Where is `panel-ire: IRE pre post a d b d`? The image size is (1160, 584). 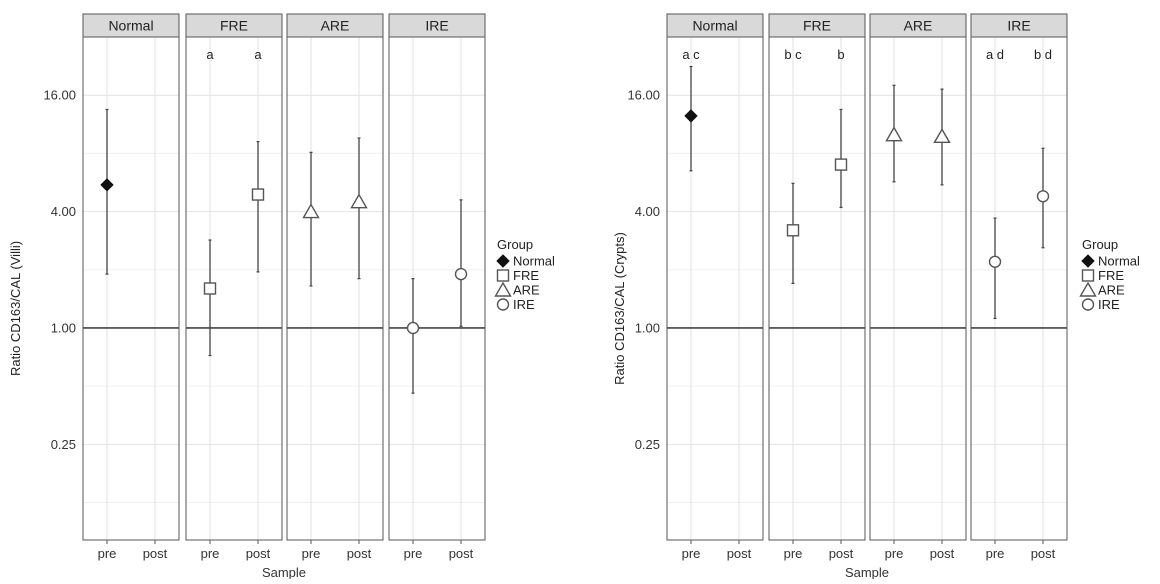
panel-ire: IRE pre post a d b d is located at coordinates (1019, 287).